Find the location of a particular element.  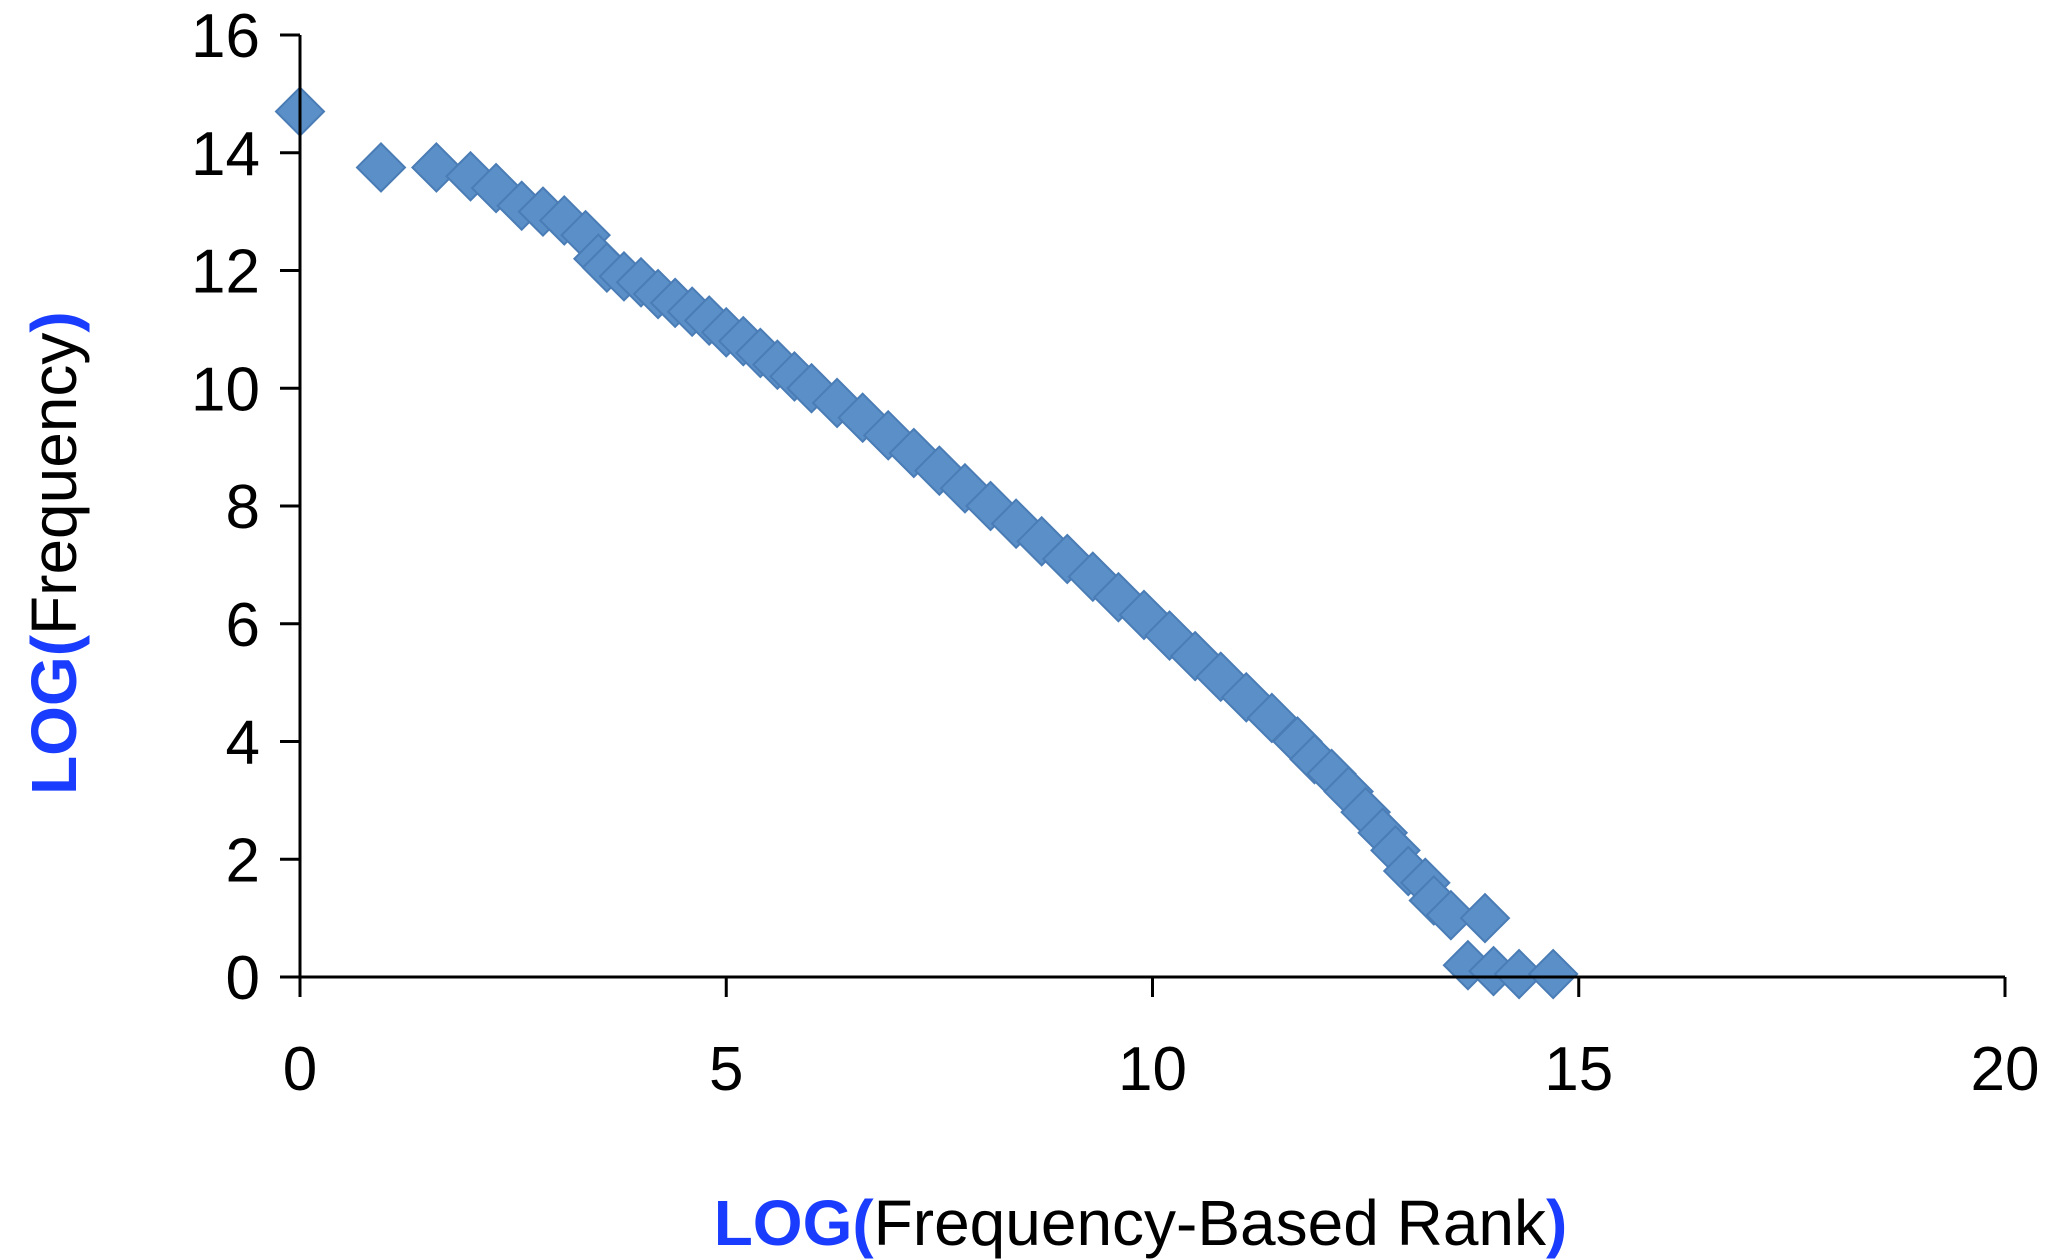

y-axis-title: LOG(Frequency) is located at coordinates (54, 553).